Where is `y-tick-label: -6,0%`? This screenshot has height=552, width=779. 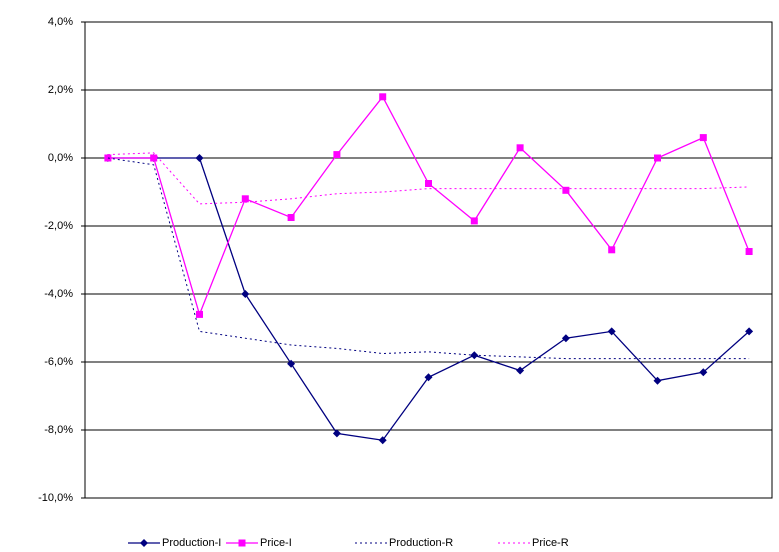 y-tick-label: -6,0% is located at coordinates (58, 362).